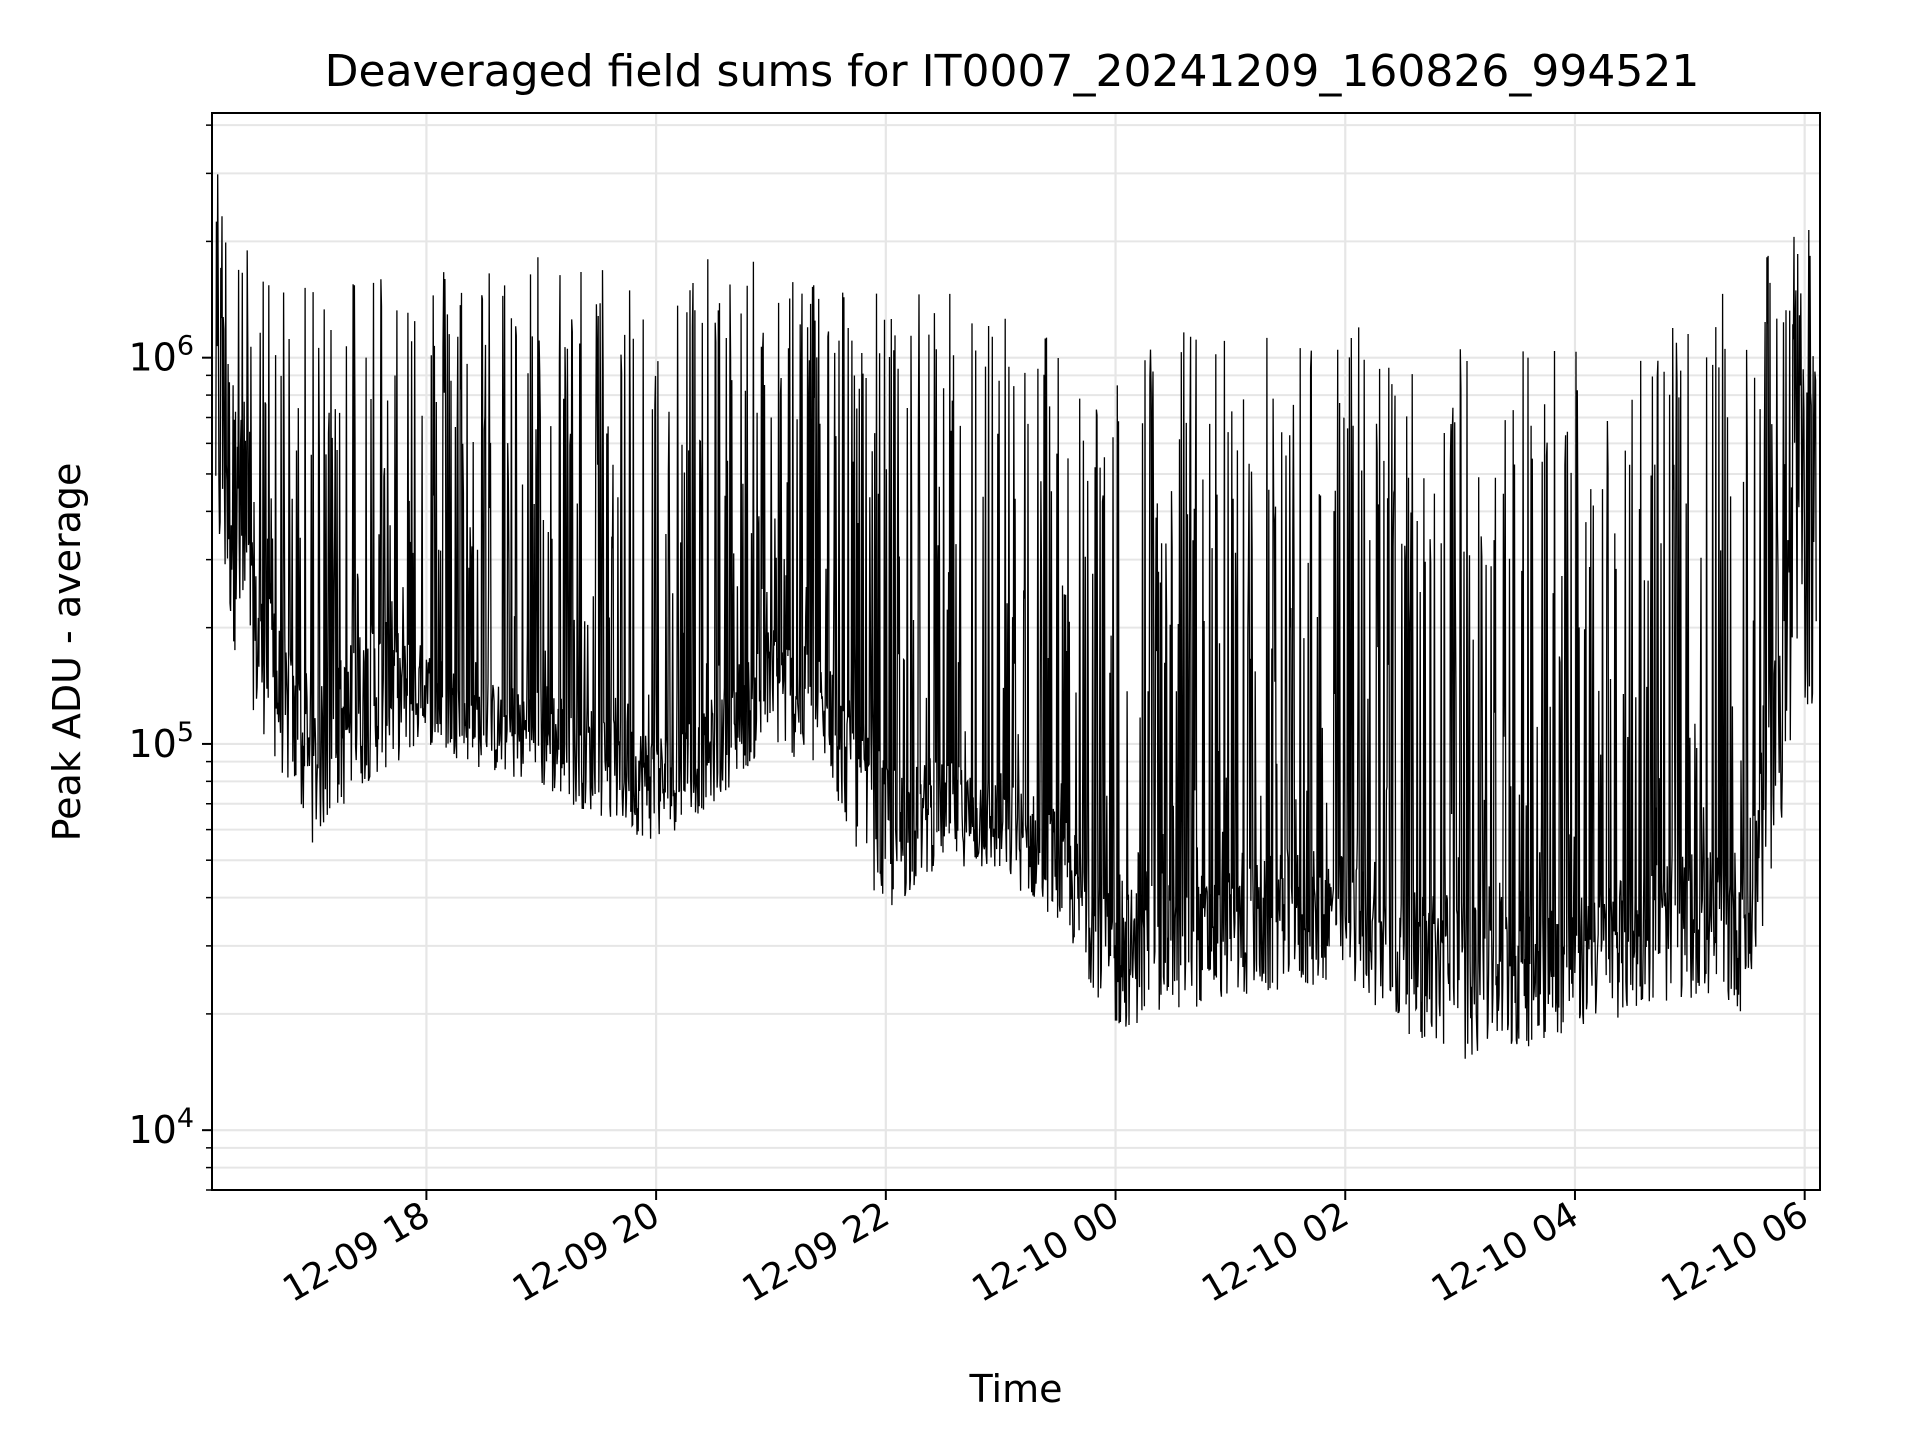 This screenshot has height=1440, width=1920. What do you see at coordinates (1016, 1389) in the screenshot?
I see `x-axis-label: Time` at bounding box center [1016, 1389].